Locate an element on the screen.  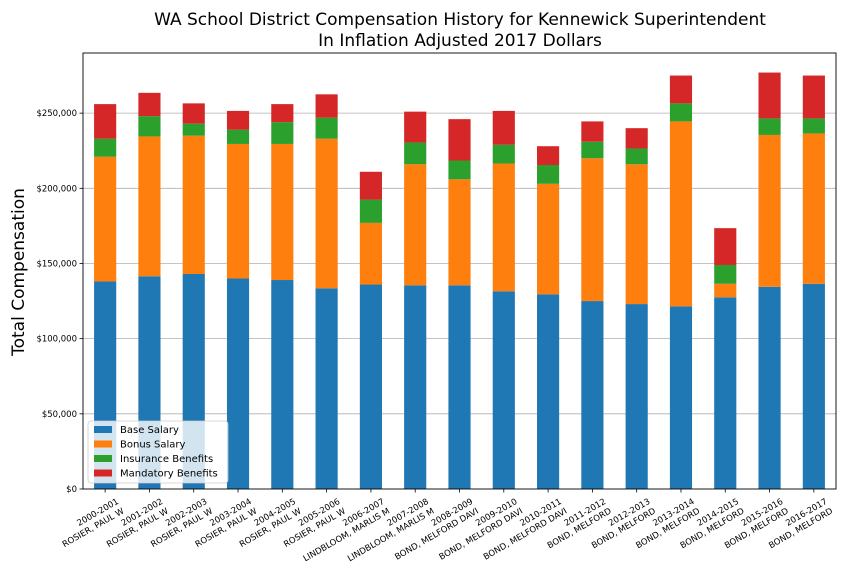
y-tick-label: $200,000 is located at coordinates (56, 189).